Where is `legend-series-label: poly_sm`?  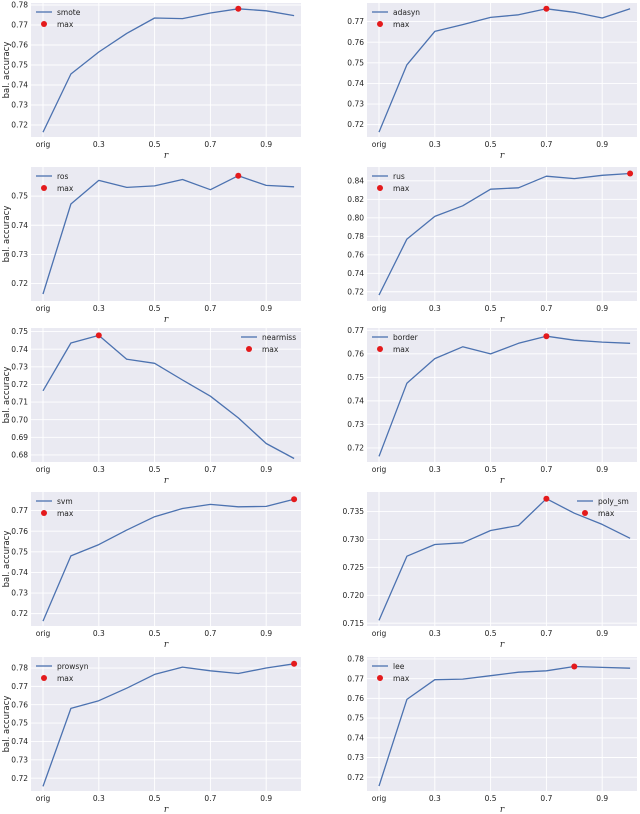 legend-series-label: poly_sm is located at coordinates (613, 501).